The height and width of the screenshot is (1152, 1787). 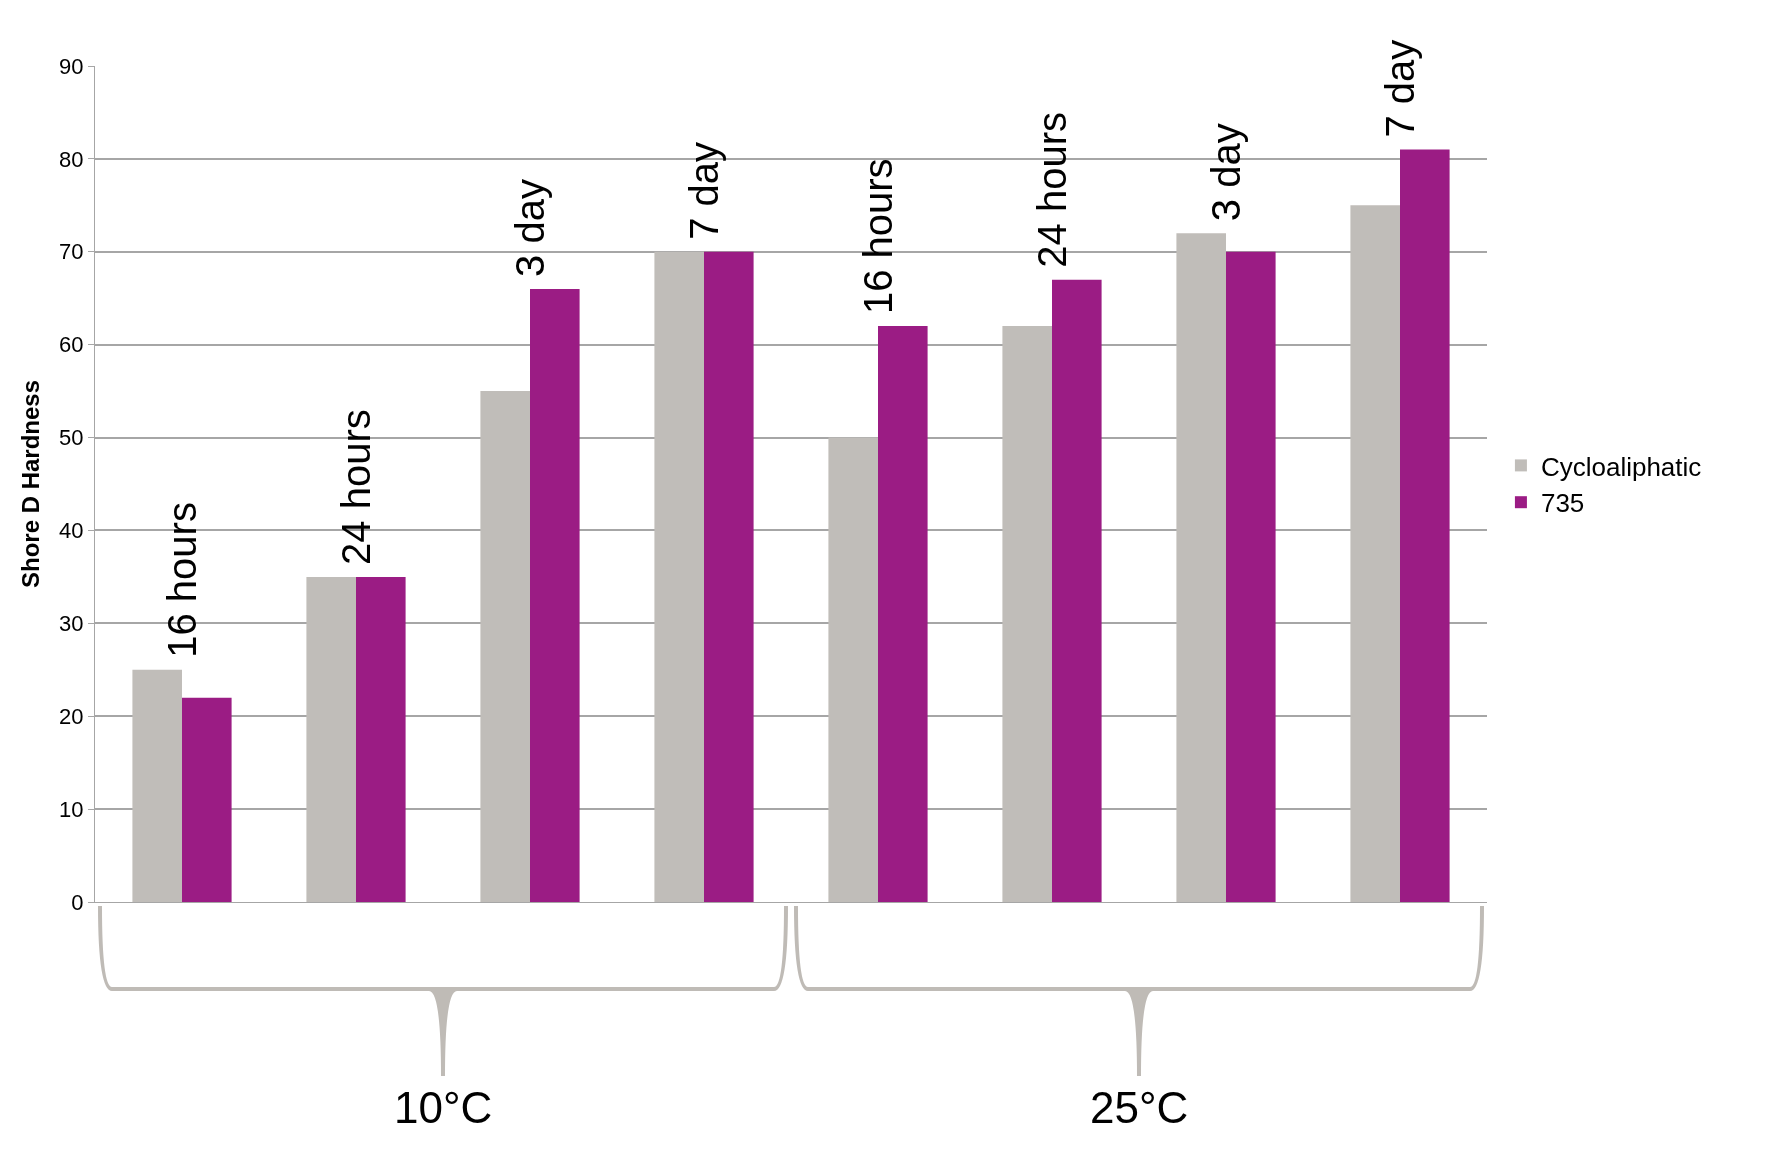 I want to click on text: 25°C, so click(x=1139, y=1107).